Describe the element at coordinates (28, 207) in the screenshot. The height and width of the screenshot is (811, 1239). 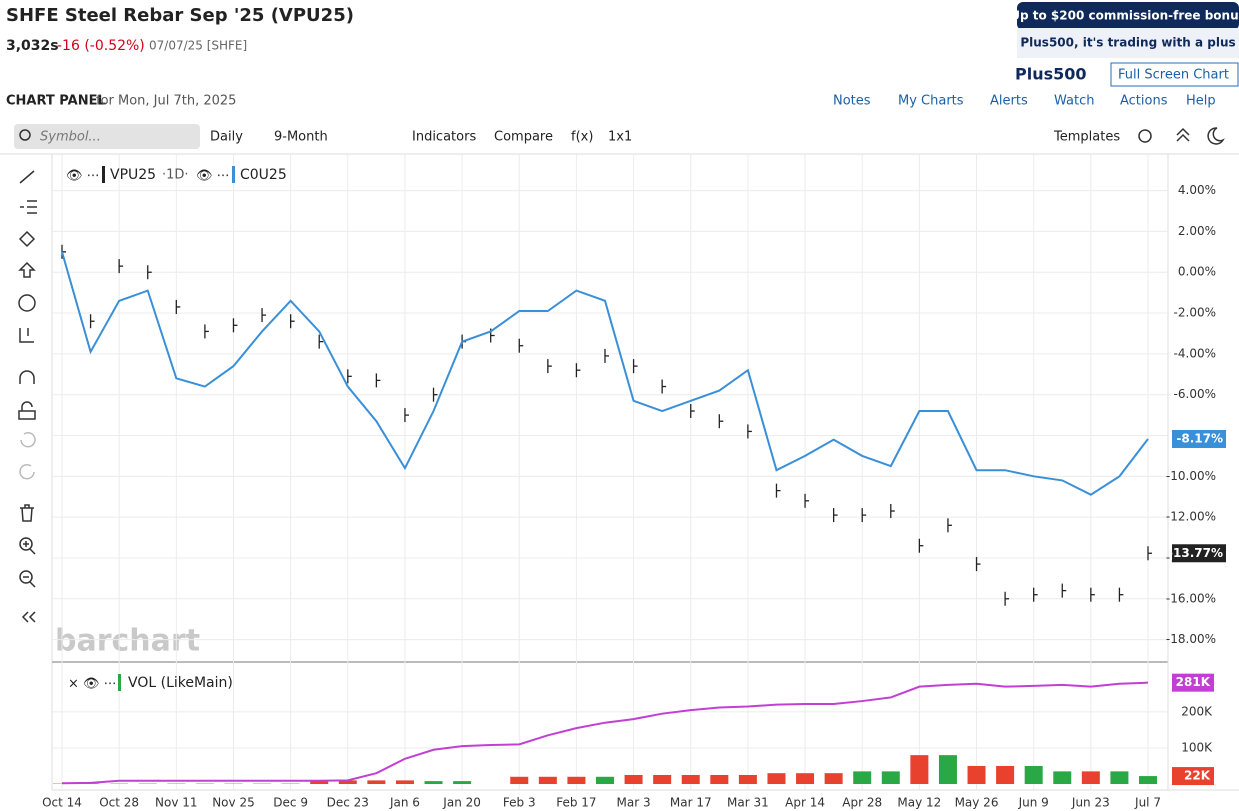
I see `tool-fib` at that location.